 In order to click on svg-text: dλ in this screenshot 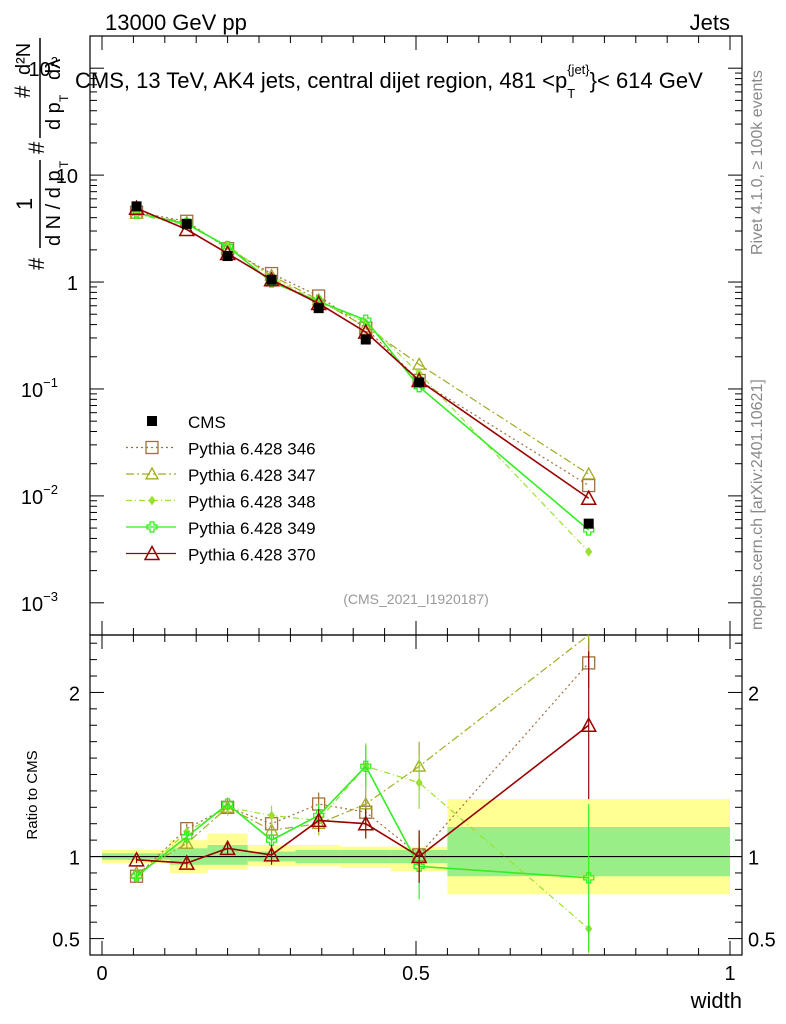, I will do `click(54, 69)`.